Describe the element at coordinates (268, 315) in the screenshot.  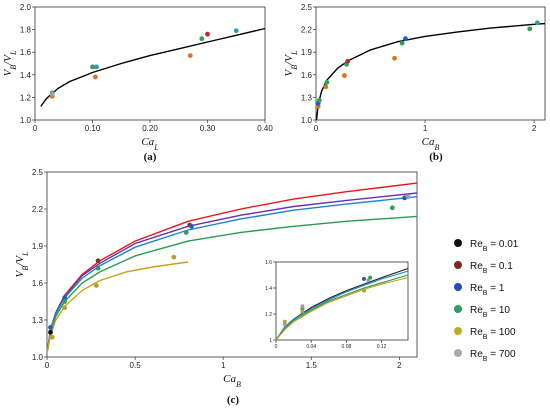
I see `y-tick-label: 1.2` at that location.